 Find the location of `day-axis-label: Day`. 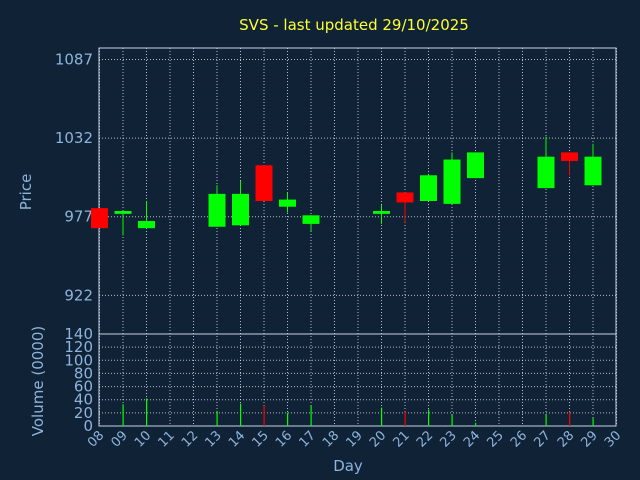

day-axis-label: Day is located at coordinates (348, 466).